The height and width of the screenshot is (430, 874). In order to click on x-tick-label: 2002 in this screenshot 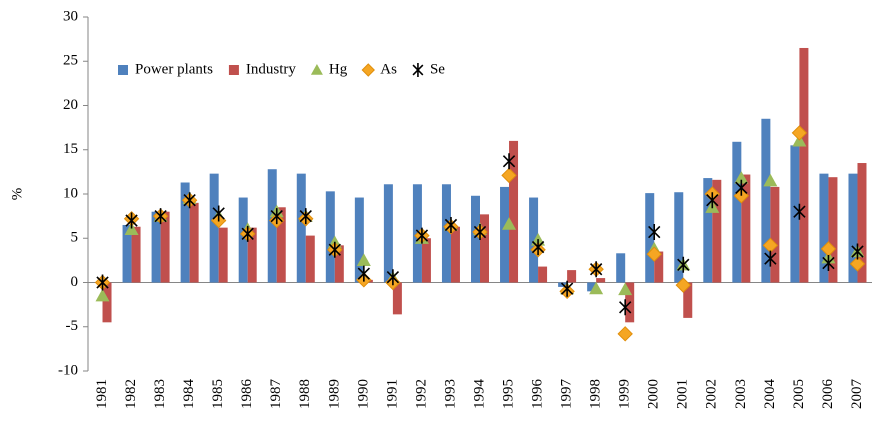, I will do `click(712, 394)`.